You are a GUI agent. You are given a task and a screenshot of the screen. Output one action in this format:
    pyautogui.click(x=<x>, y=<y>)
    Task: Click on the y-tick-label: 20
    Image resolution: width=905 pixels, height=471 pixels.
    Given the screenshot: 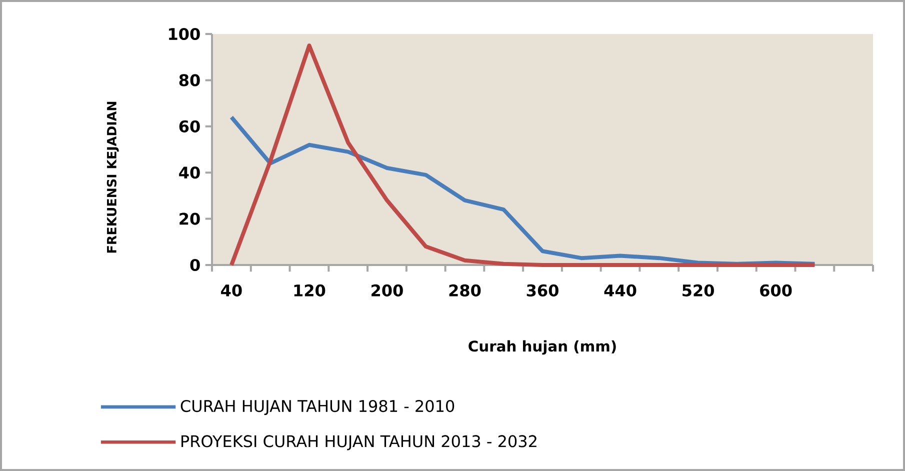 What is the action you would take?
    pyautogui.click(x=190, y=218)
    